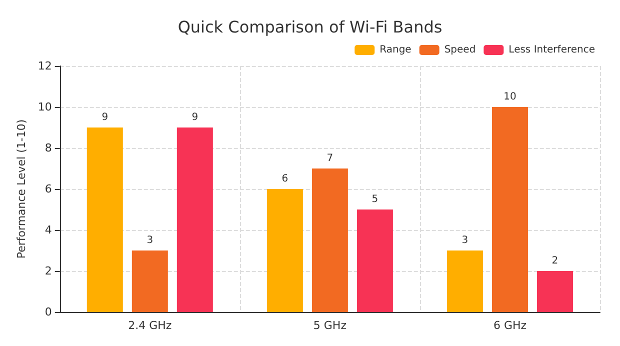  Describe the element at coordinates (48, 148) in the screenshot. I see `y-tick-label: 8` at that location.